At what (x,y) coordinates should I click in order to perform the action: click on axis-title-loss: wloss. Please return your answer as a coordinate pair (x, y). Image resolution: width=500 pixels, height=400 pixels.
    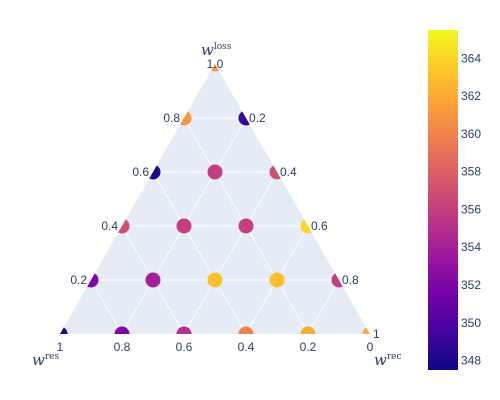
    Looking at the image, I should click on (216, 50).